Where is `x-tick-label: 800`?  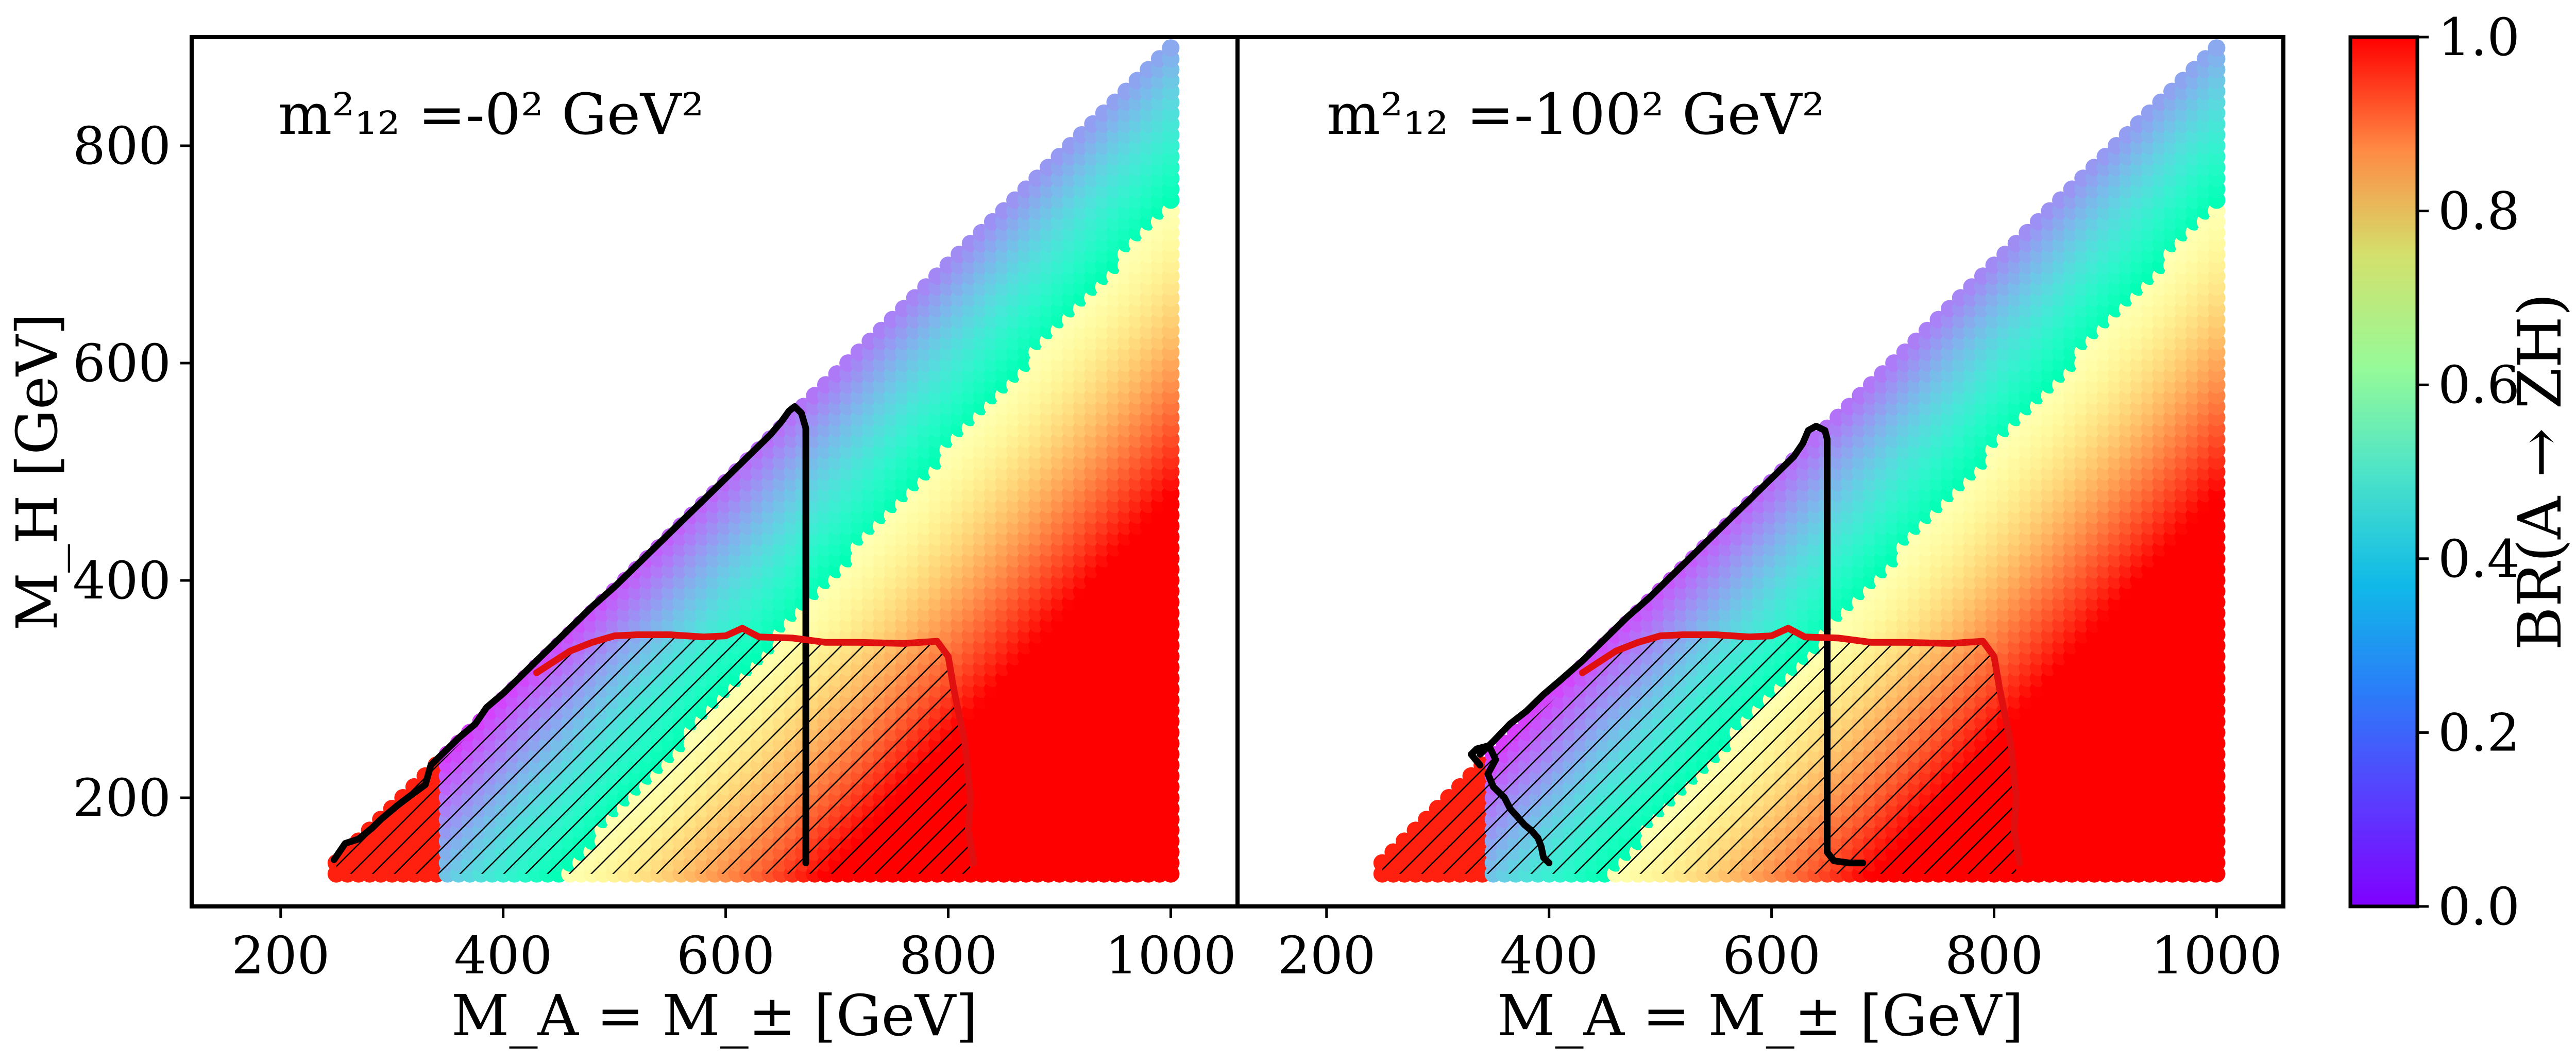
x-tick-label: 800 is located at coordinates (948, 955).